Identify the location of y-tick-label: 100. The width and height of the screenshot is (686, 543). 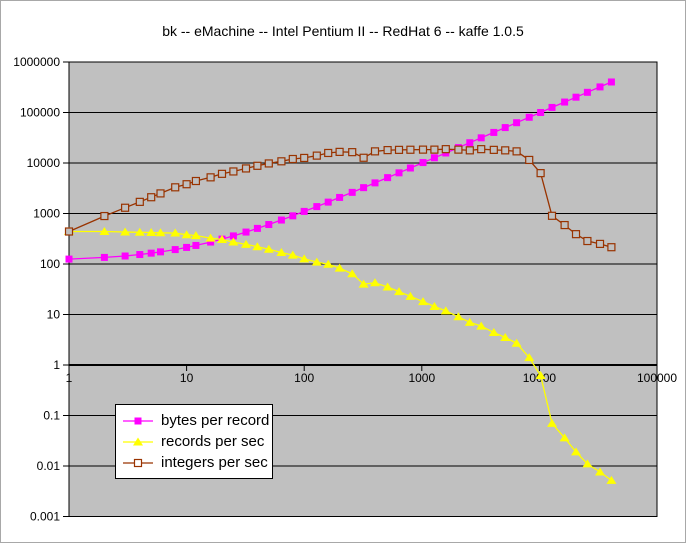
(50, 264).